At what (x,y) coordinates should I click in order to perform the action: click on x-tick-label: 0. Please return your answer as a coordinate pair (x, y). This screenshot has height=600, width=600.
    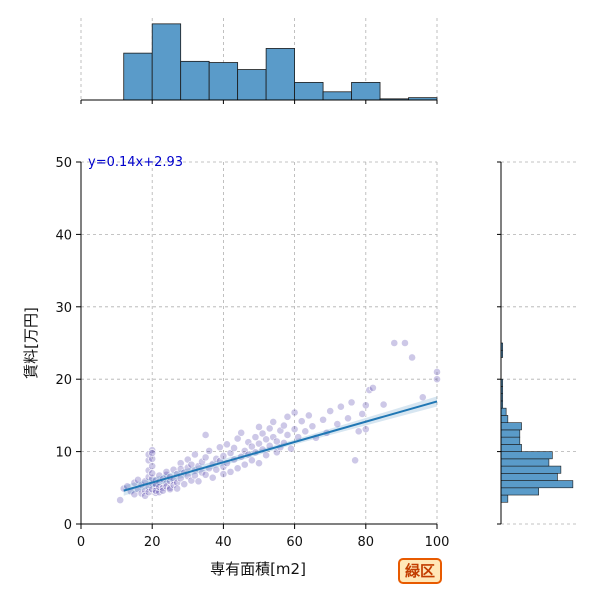
    Looking at the image, I should click on (81, 542).